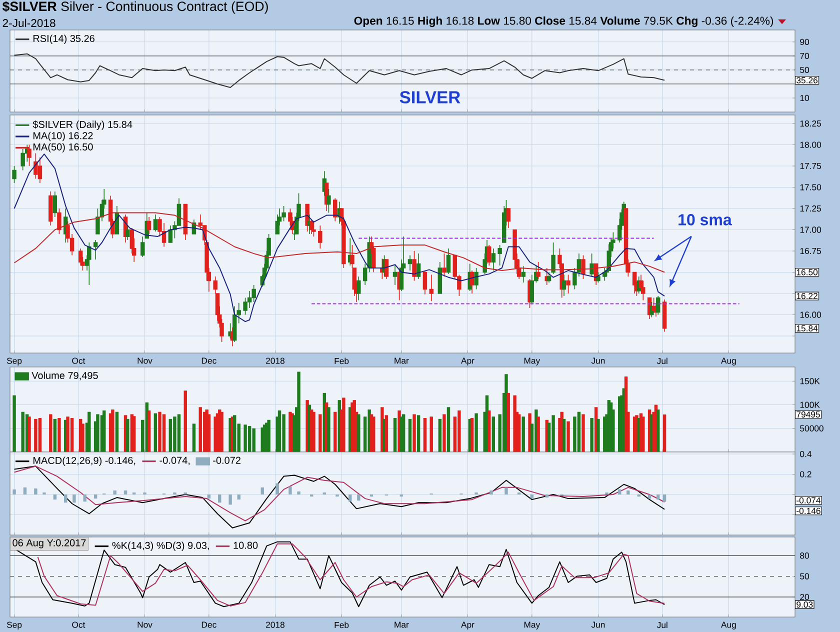  What do you see at coordinates (175, 461) in the screenshot?
I see `legend-label: -0.074,` at bounding box center [175, 461].